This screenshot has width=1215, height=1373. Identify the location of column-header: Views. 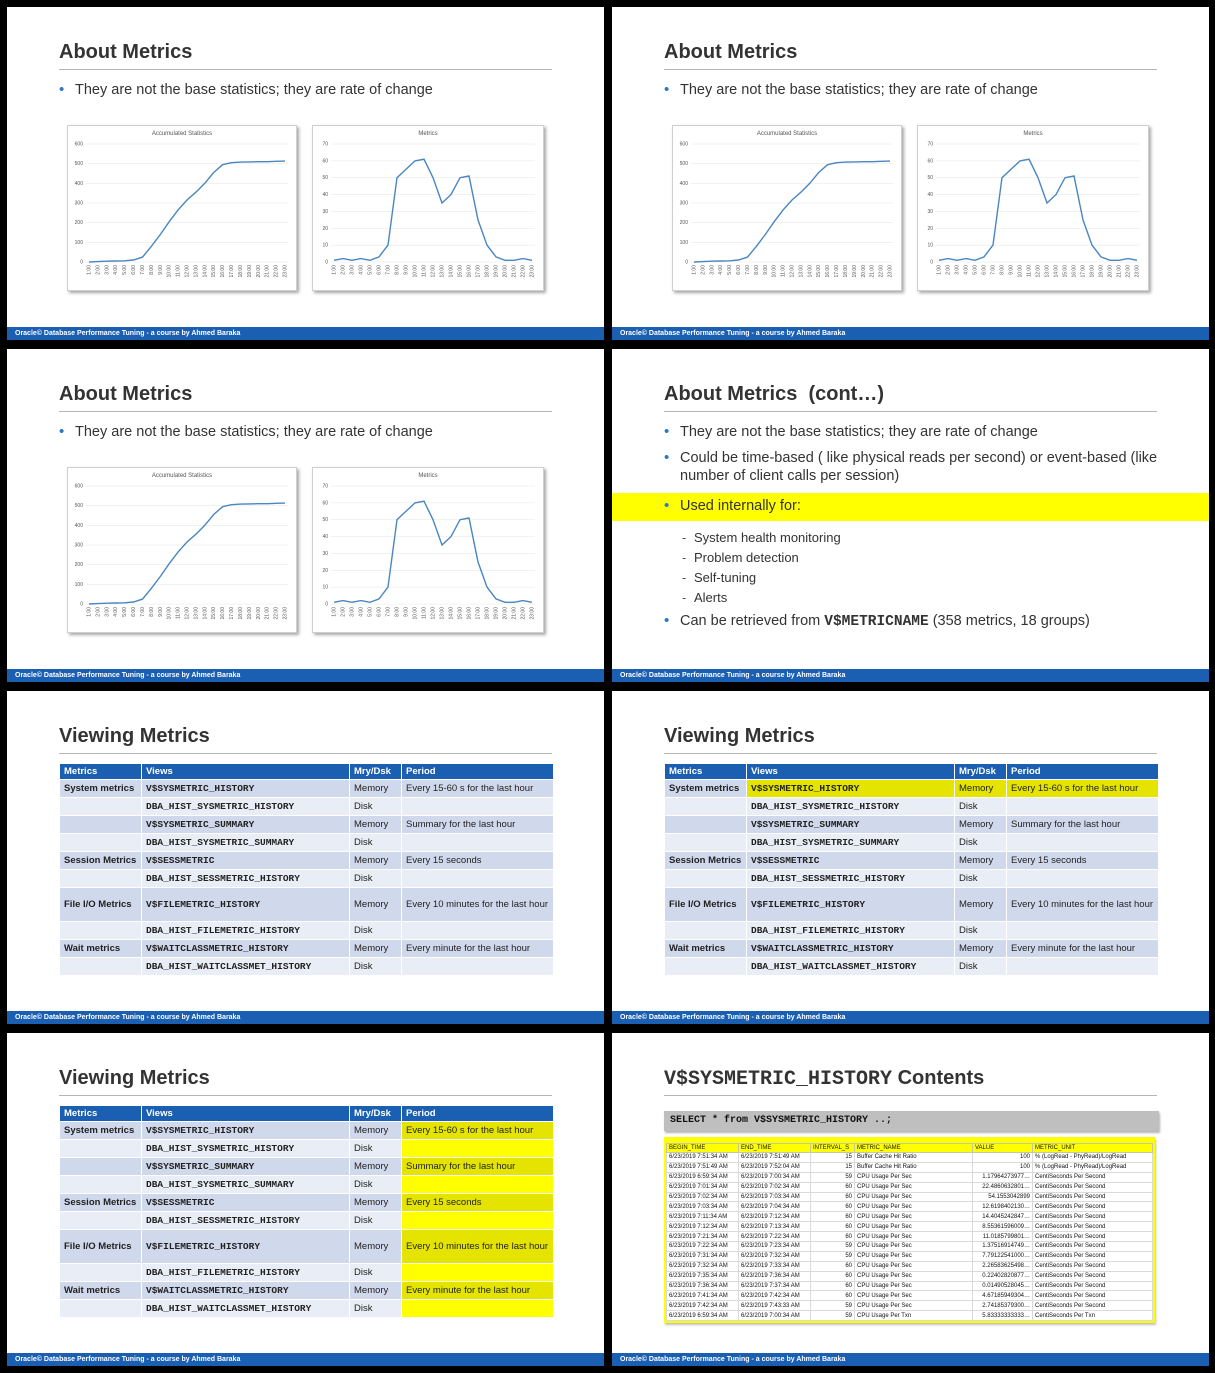
(245, 1113).